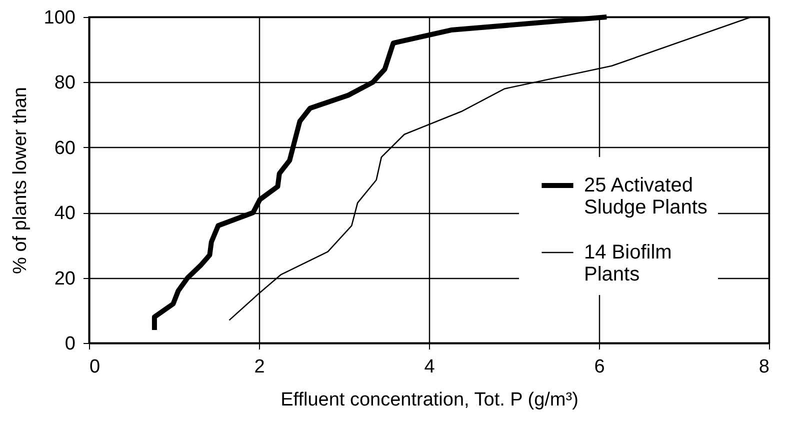 The image size is (806, 447). I want to click on y-tick-label: 40, so click(65, 213).